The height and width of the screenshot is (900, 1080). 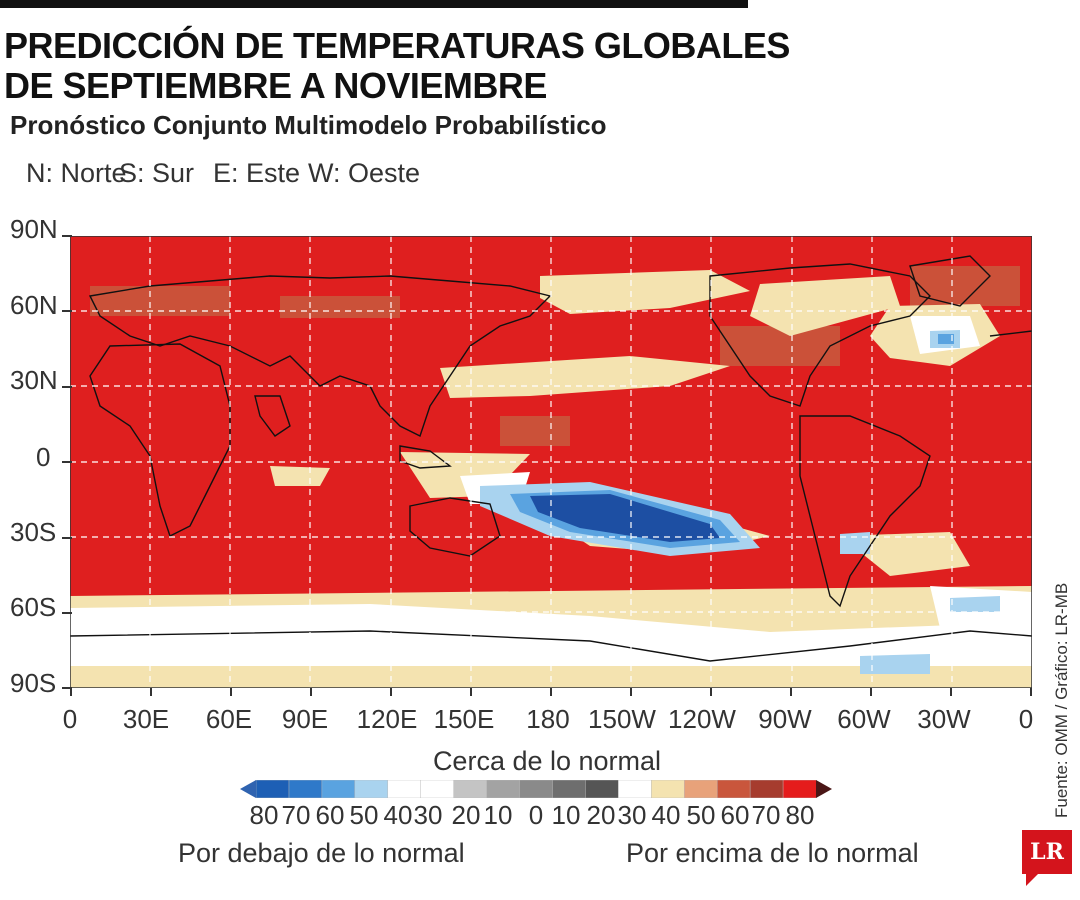 I want to click on lon-label-0-right: 0, so click(x=1026, y=719).